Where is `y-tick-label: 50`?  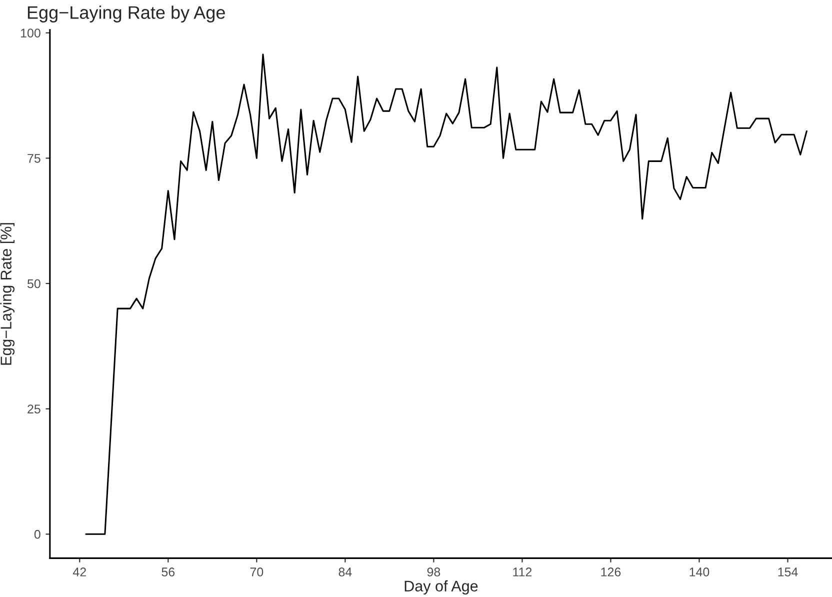 y-tick-label: 50 is located at coordinates (33, 283).